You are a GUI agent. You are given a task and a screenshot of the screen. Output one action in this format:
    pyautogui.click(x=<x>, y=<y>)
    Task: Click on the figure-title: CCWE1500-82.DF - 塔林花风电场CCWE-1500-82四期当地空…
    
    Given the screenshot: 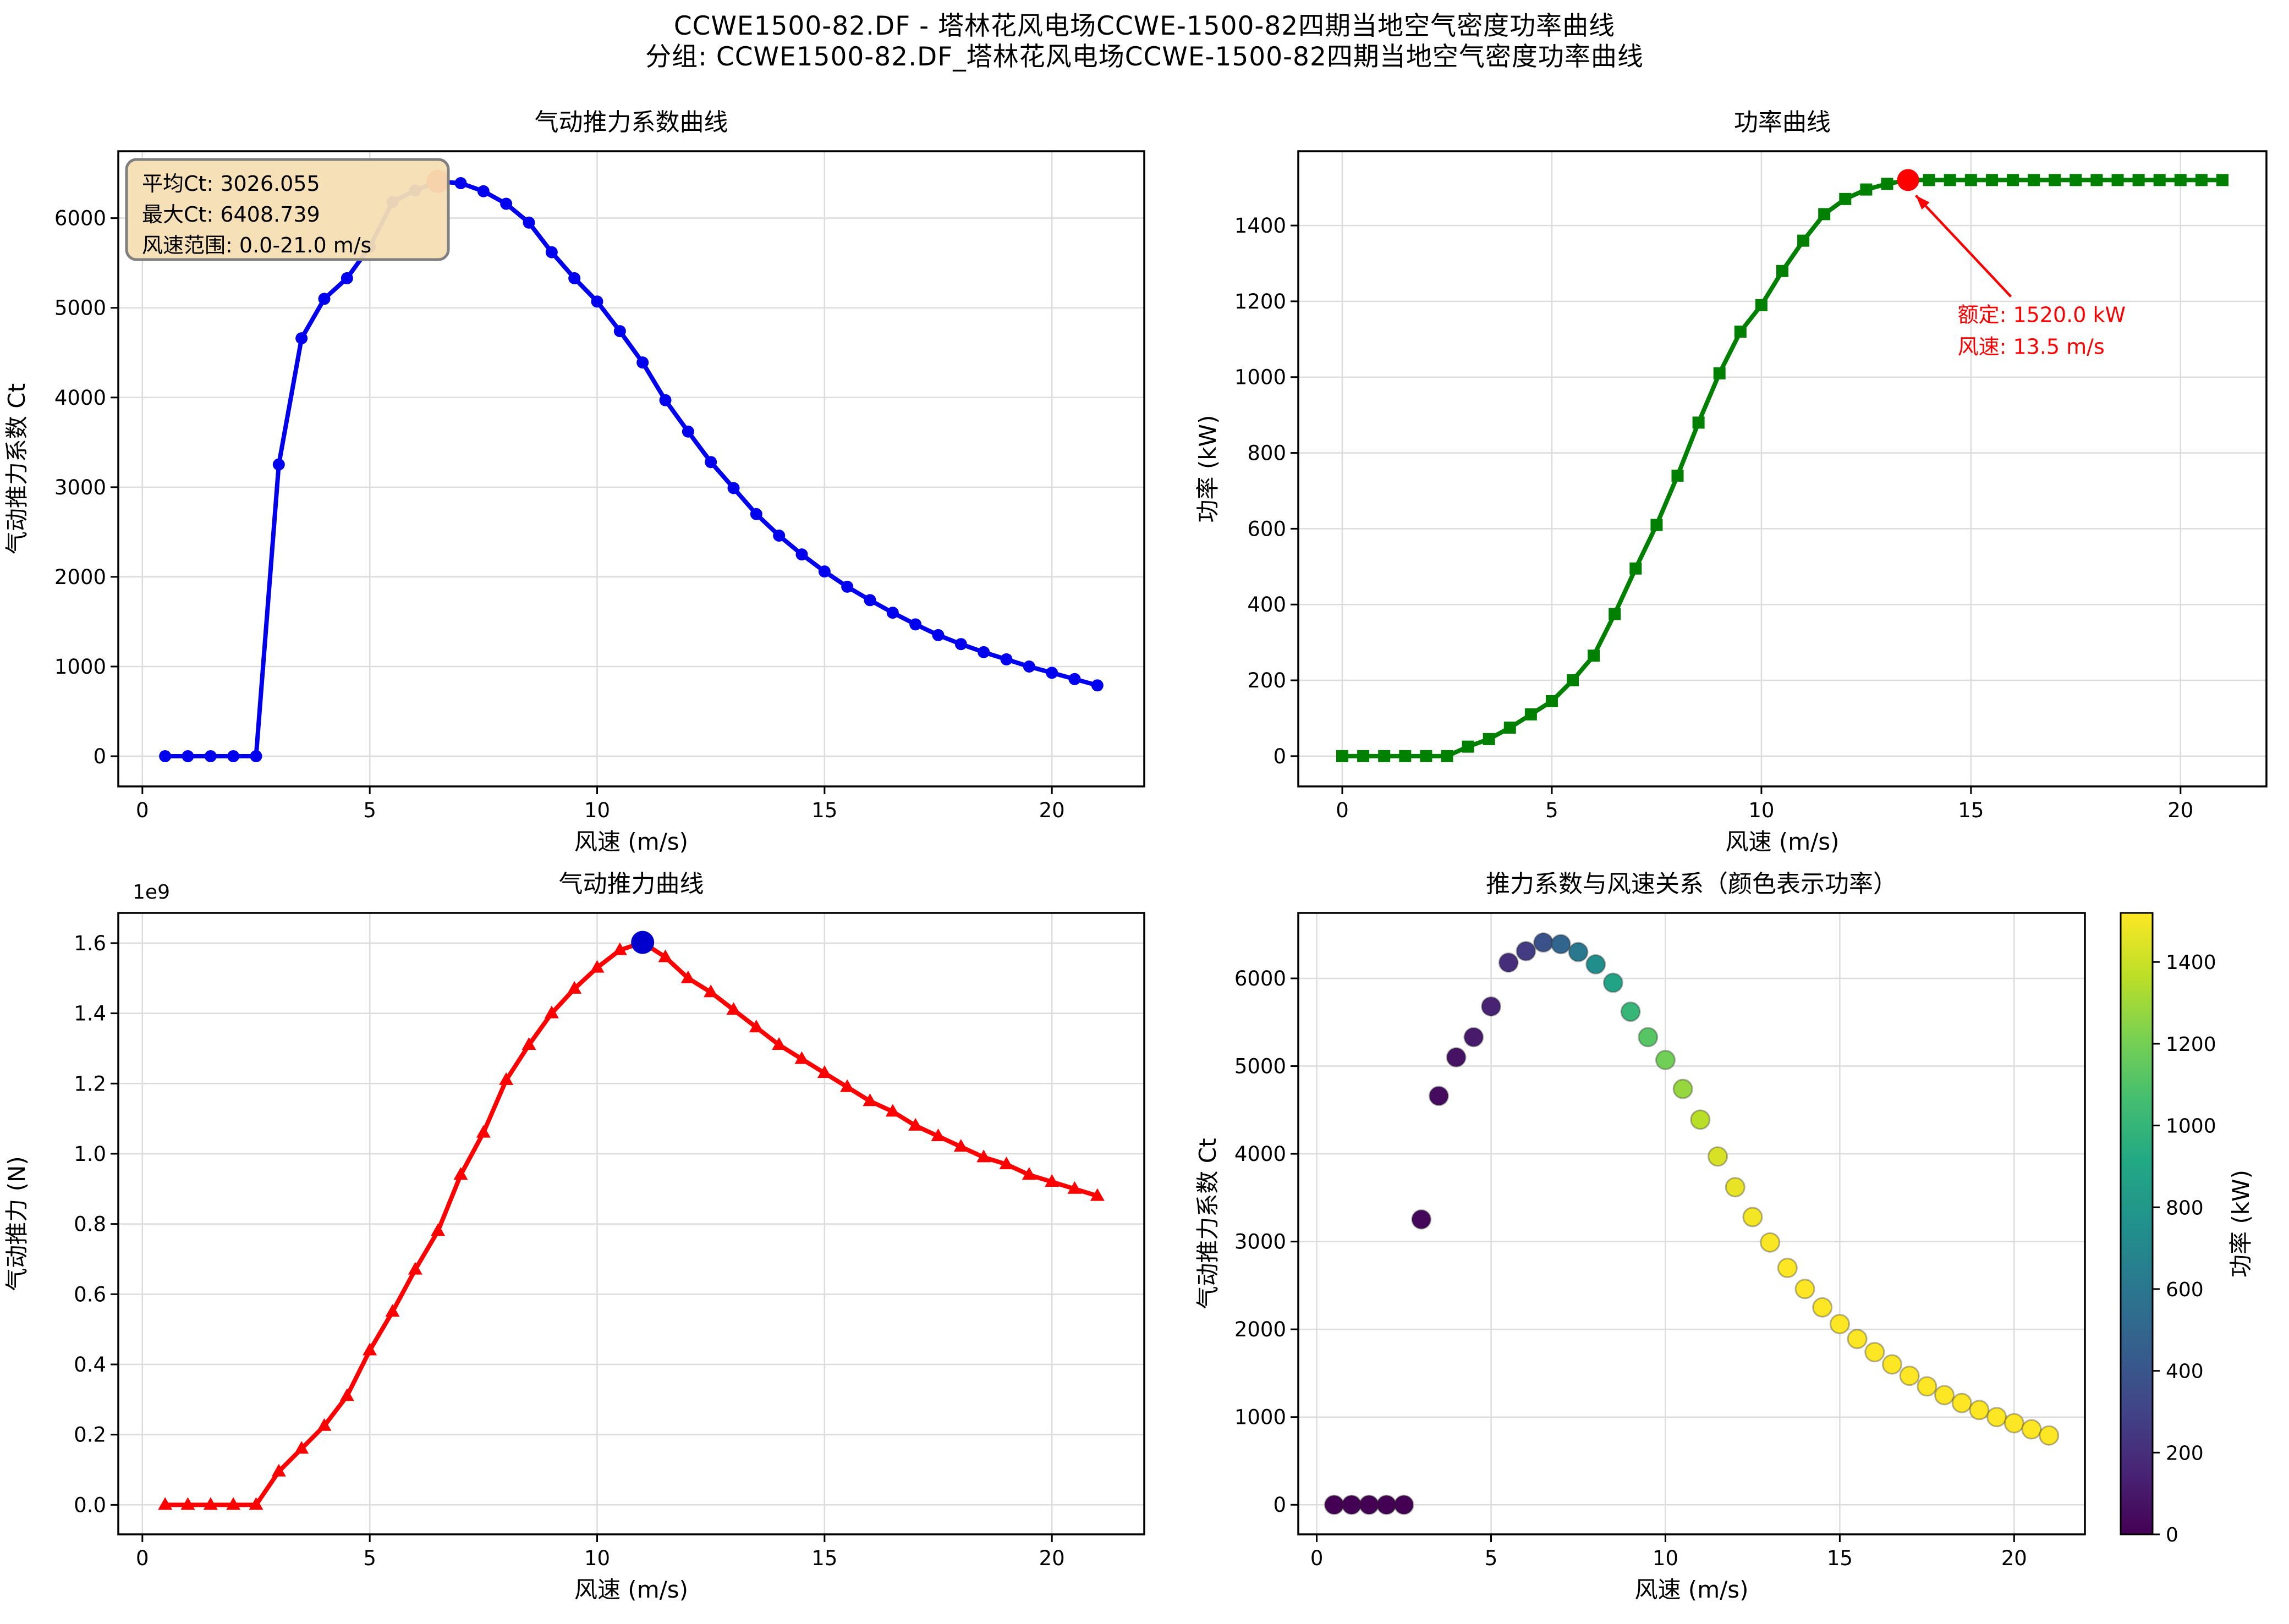 What is the action you would take?
    pyautogui.click(x=1144, y=26)
    